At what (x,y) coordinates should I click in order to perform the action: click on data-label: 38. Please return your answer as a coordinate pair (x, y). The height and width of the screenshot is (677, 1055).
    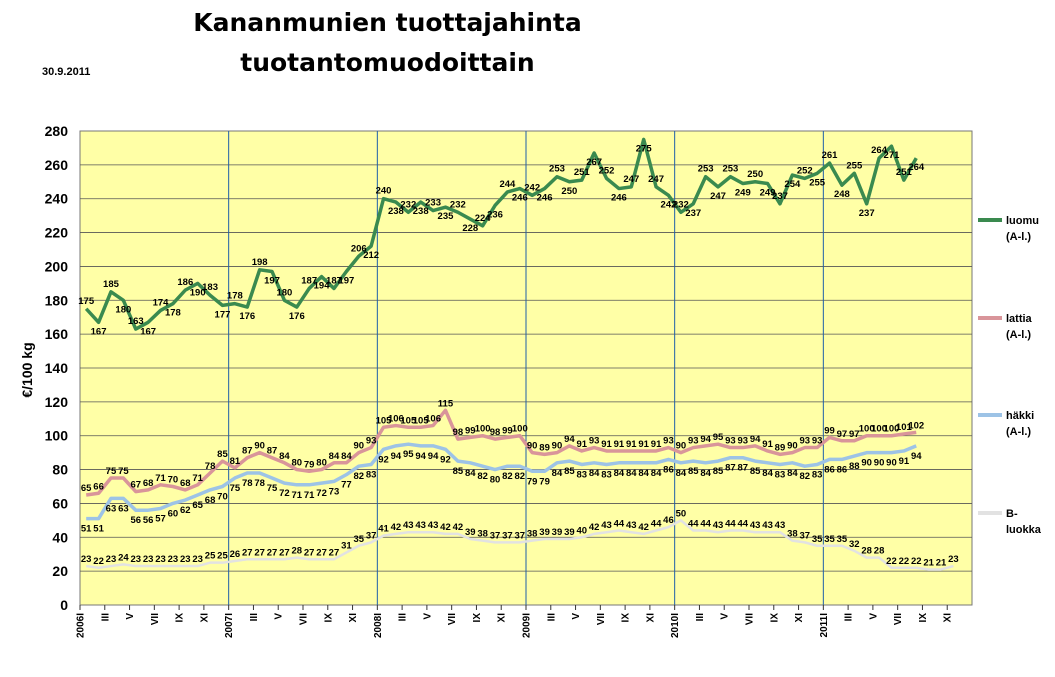
    Looking at the image, I should click on (482, 534).